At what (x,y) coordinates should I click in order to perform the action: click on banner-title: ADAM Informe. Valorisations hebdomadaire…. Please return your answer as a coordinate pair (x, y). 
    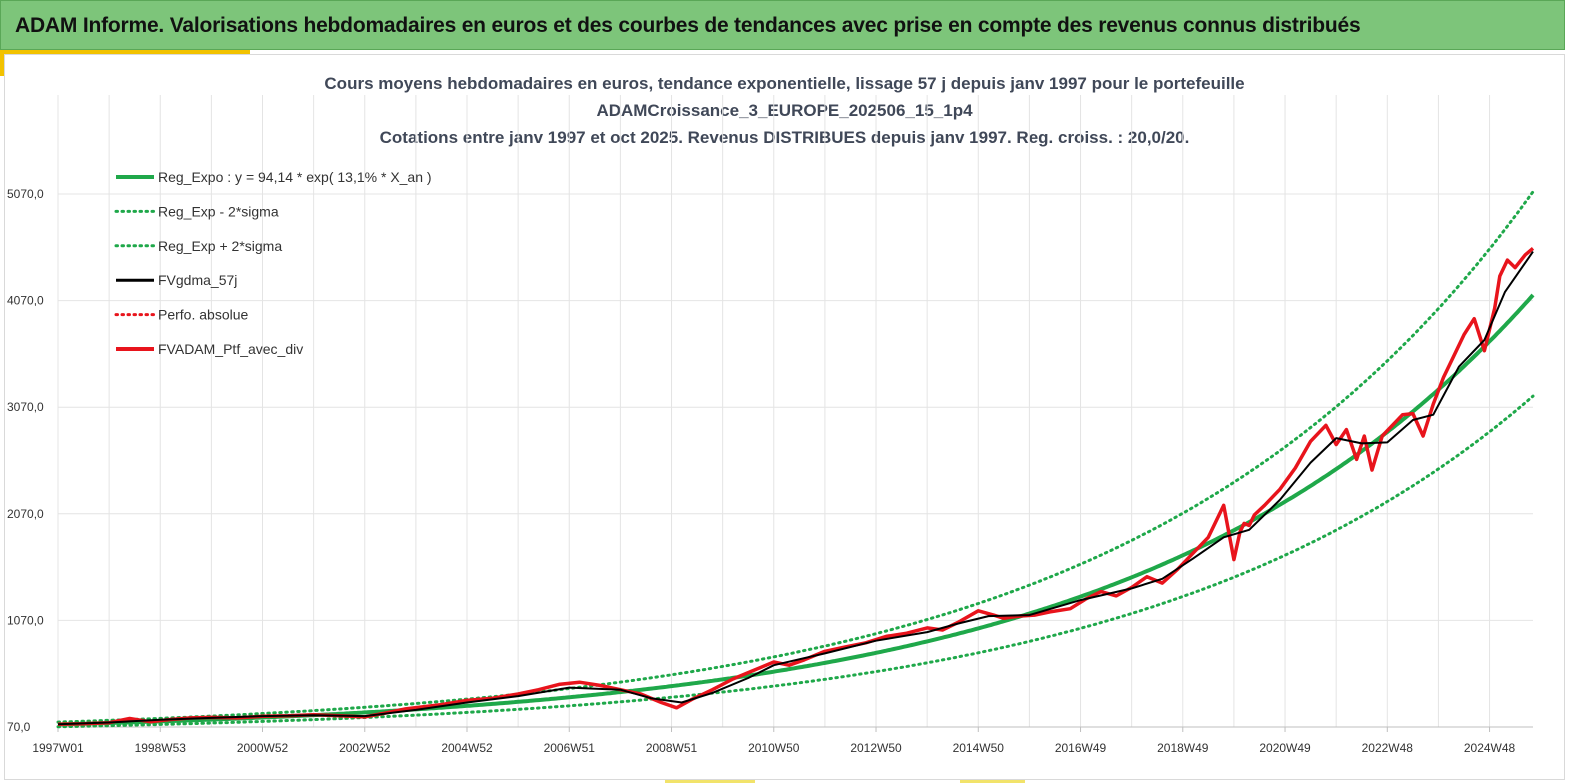
    Looking at the image, I should click on (688, 25).